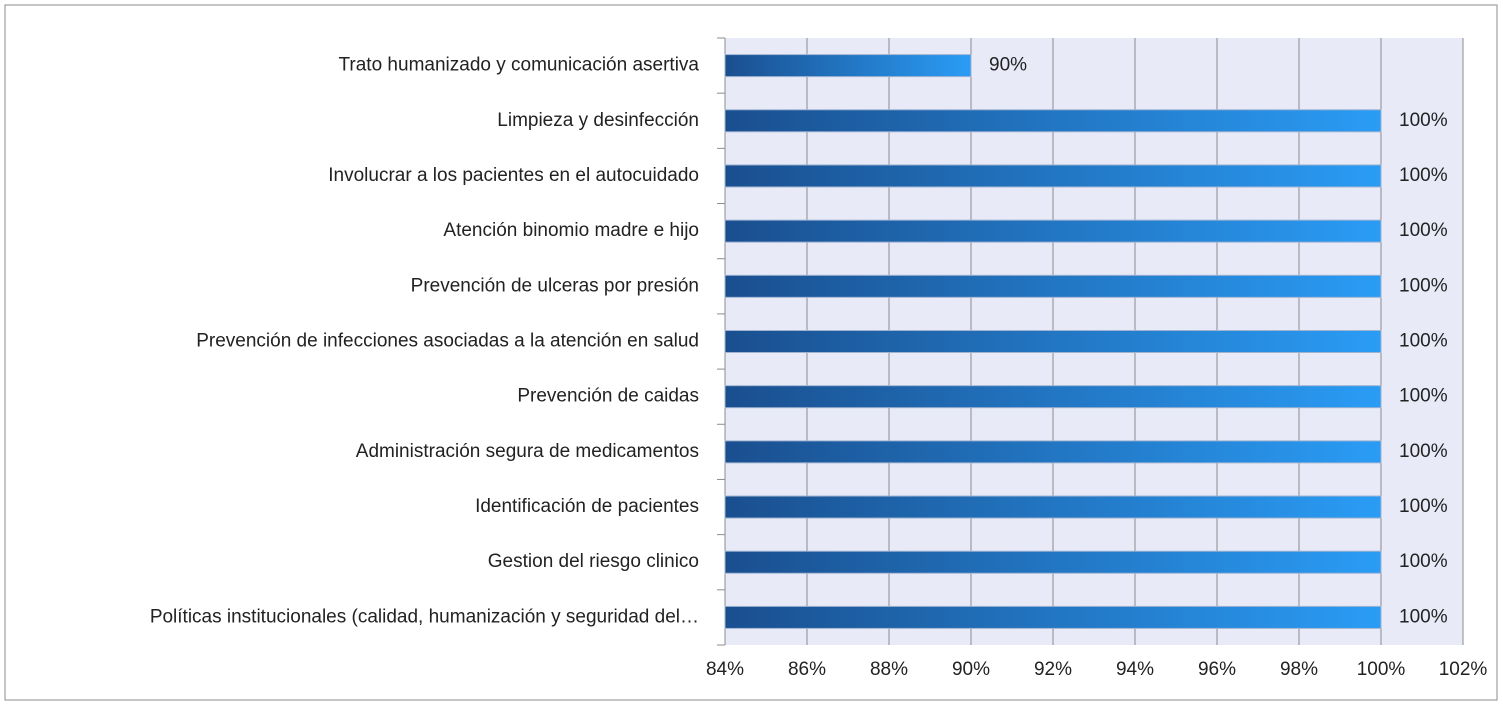  What do you see at coordinates (1053, 669) in the screenshot?
I see `x-tick-label: 92%` at bounding box center [1053, 669].